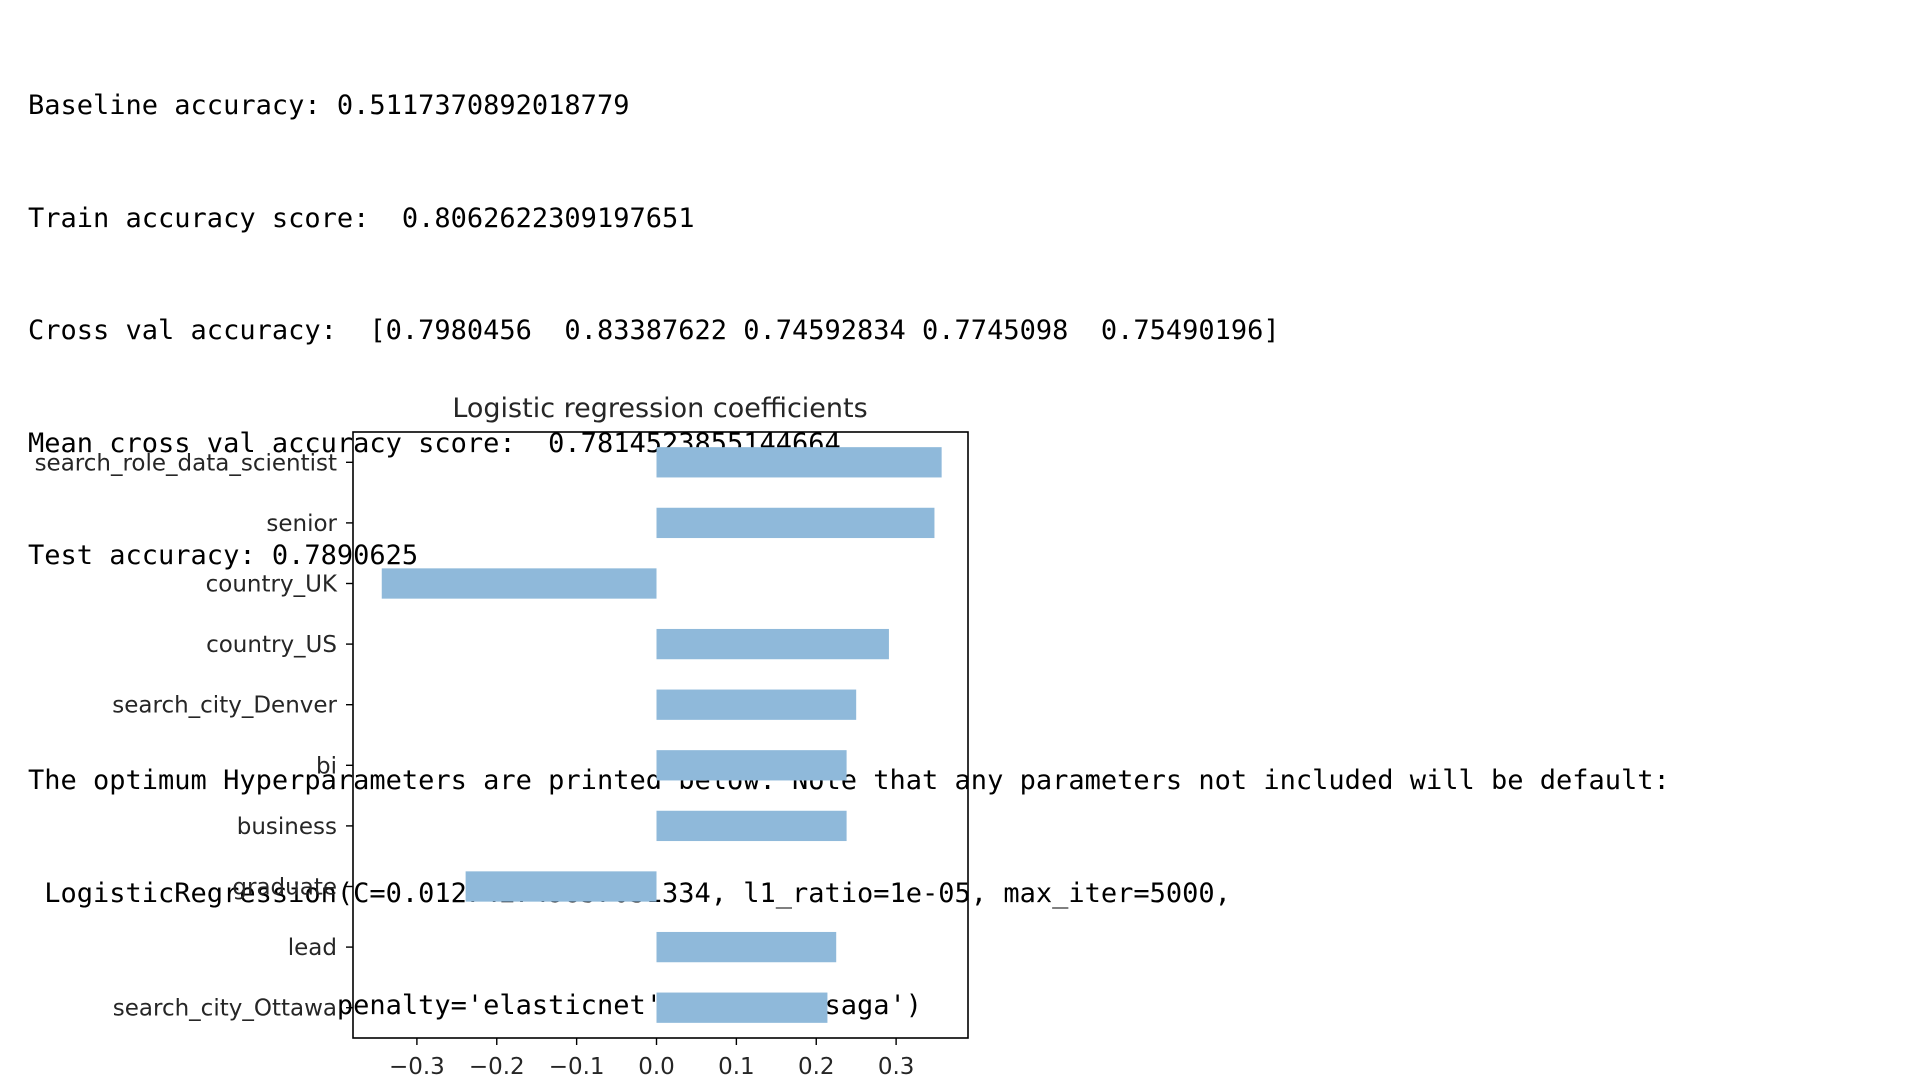 The height and width of the screenshot is (1084, 1912). I want to click on bar-business, so click(751, 826).